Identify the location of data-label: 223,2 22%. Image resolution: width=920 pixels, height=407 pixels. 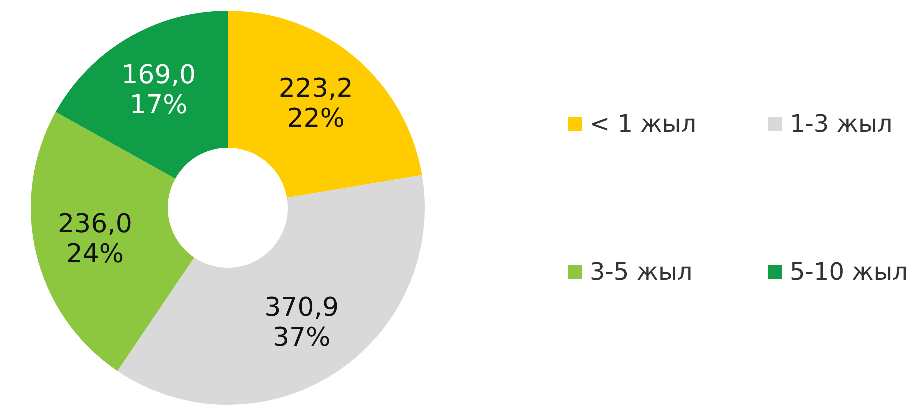
(316, 104).